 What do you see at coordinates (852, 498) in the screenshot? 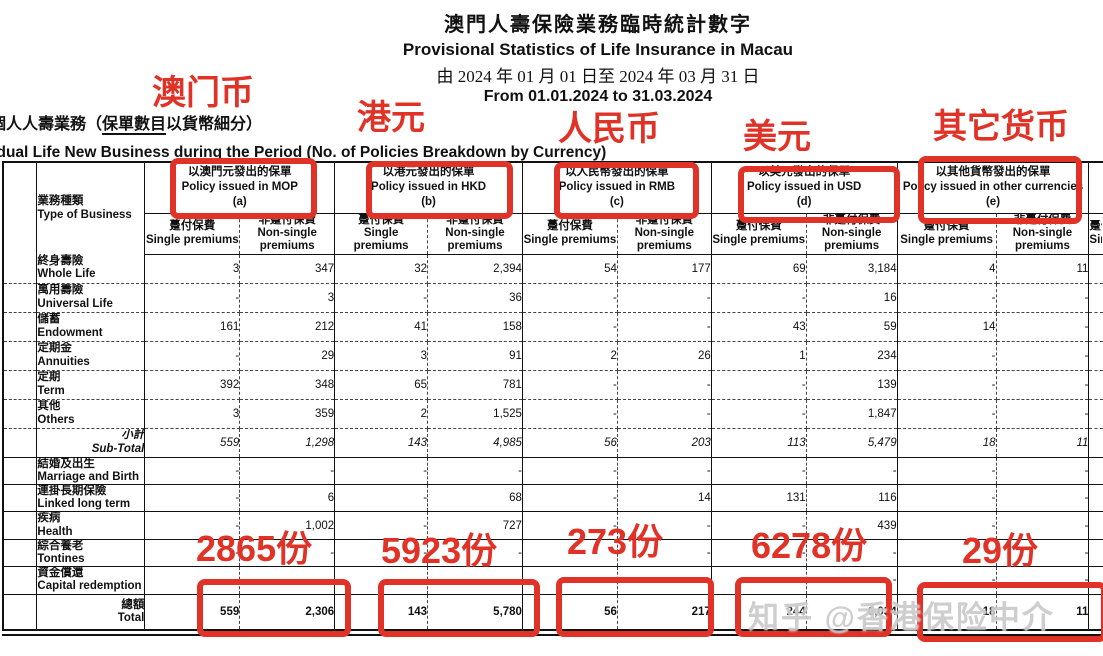
I see `value-cell: 116` at bounding box center [852, 498].